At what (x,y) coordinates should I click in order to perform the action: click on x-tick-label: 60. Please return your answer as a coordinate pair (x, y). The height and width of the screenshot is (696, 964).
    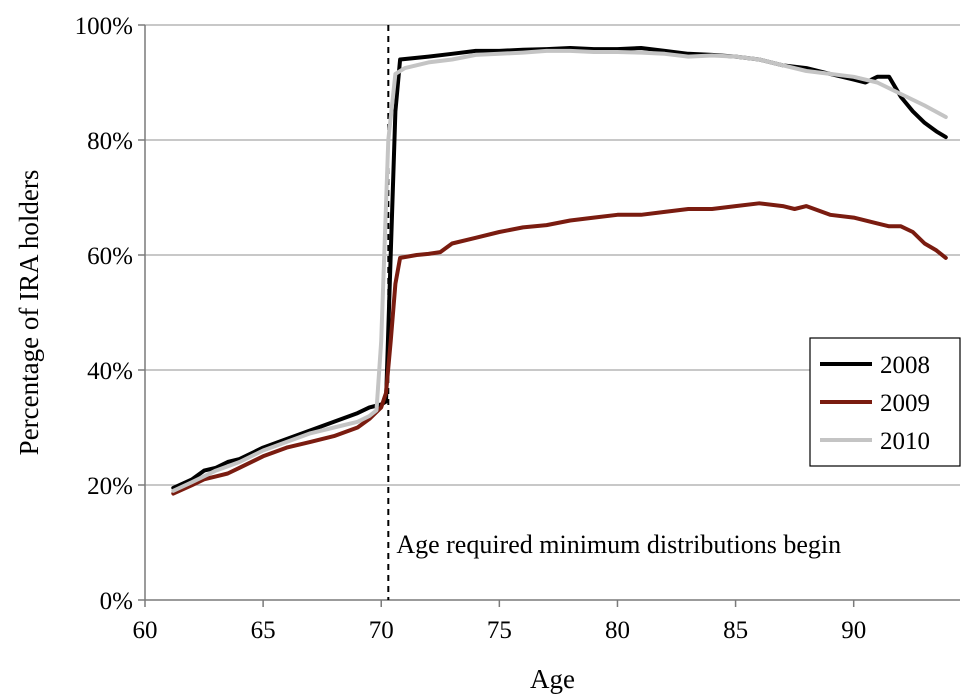
    Looking at the image, I should click on (145, 630).